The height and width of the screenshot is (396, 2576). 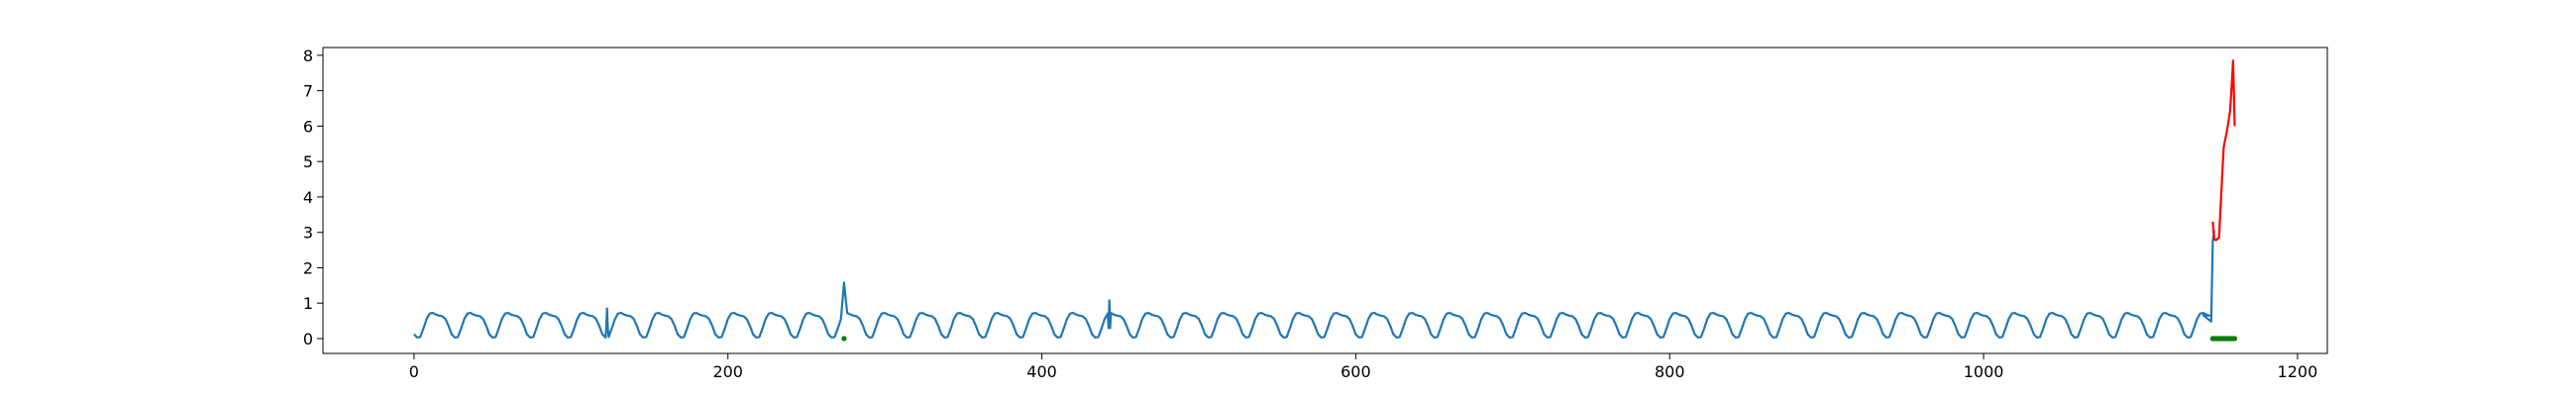 I want to click on y-tick-label-7: 7, so click(x=308, y=92).